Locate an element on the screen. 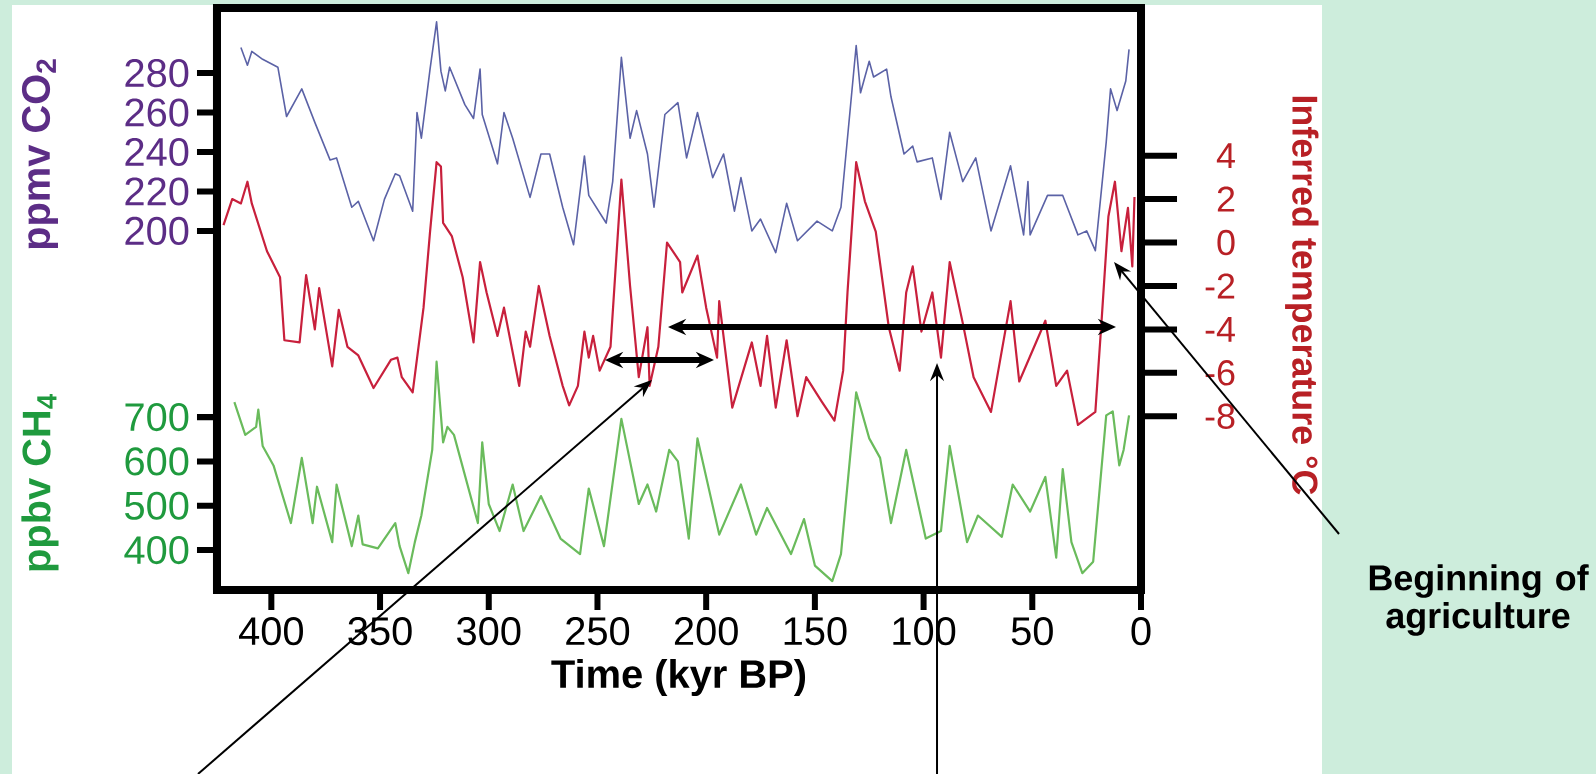 The width and height of the screenshot is (1596, 774). y-tick-label: 220 is located at coordinates (157, 191).